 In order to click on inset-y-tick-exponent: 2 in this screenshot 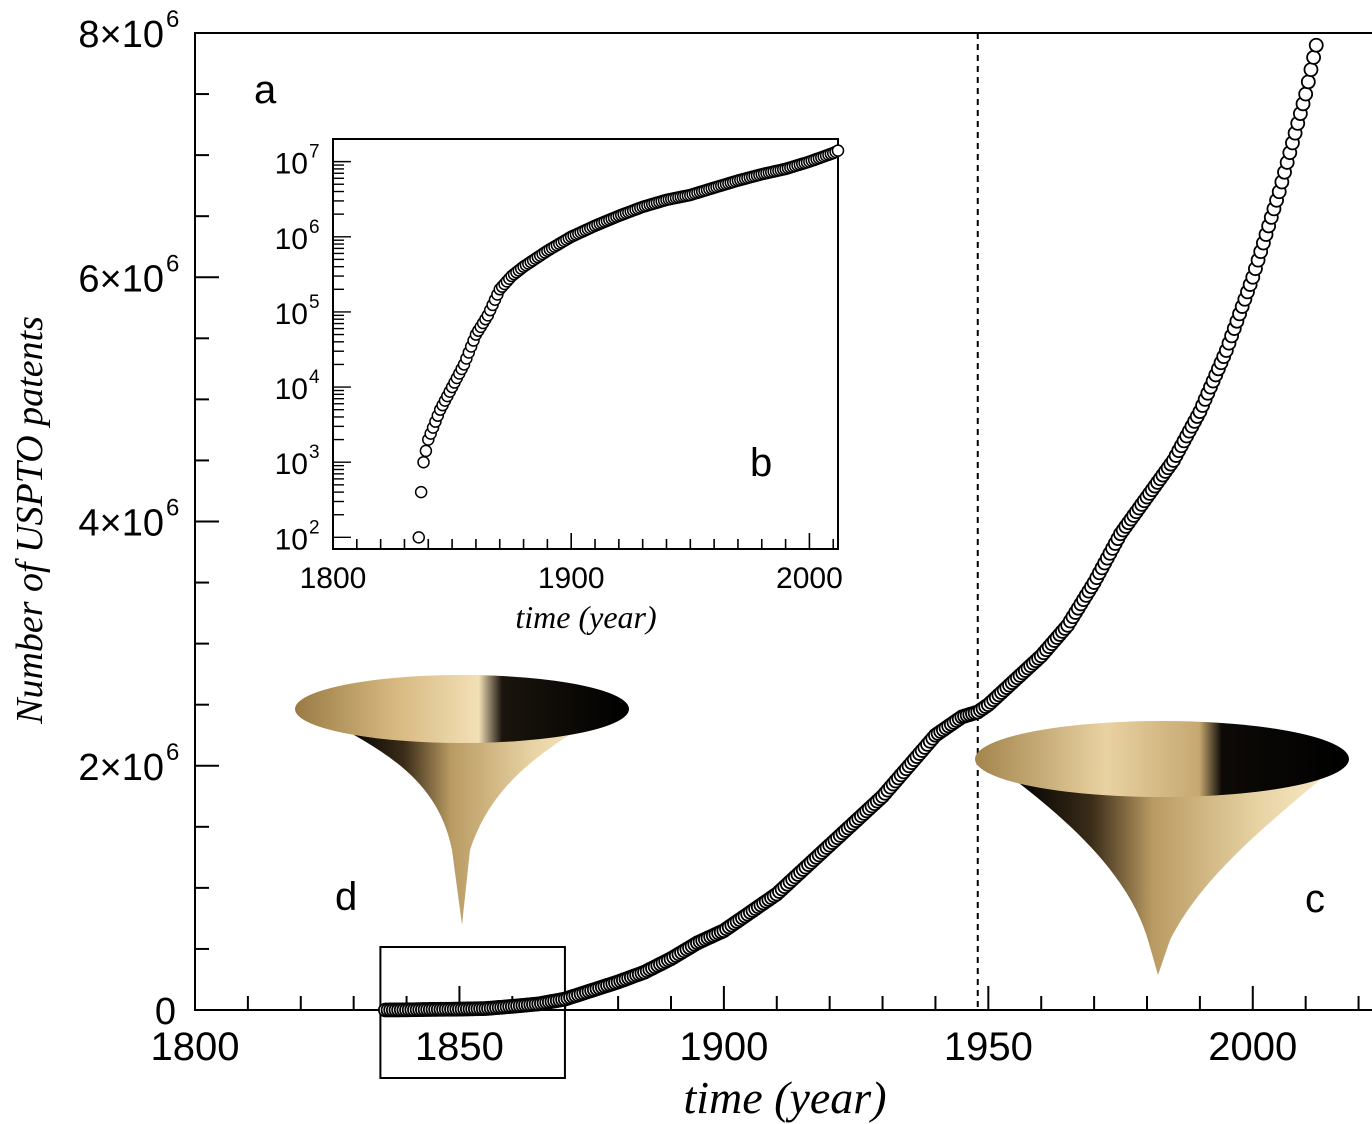, I will do `click(314, 527)`.